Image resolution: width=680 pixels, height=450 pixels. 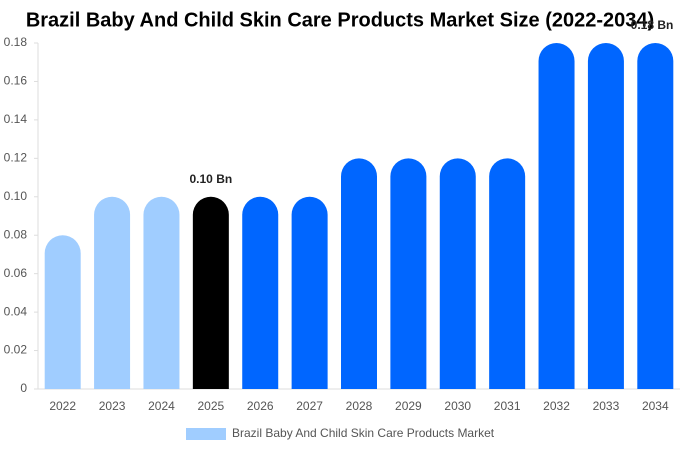 What do you see at coordinates (408, 406) in the screenshot?
I see `x-tick-label: 2029` at bounding box center [408, 406].